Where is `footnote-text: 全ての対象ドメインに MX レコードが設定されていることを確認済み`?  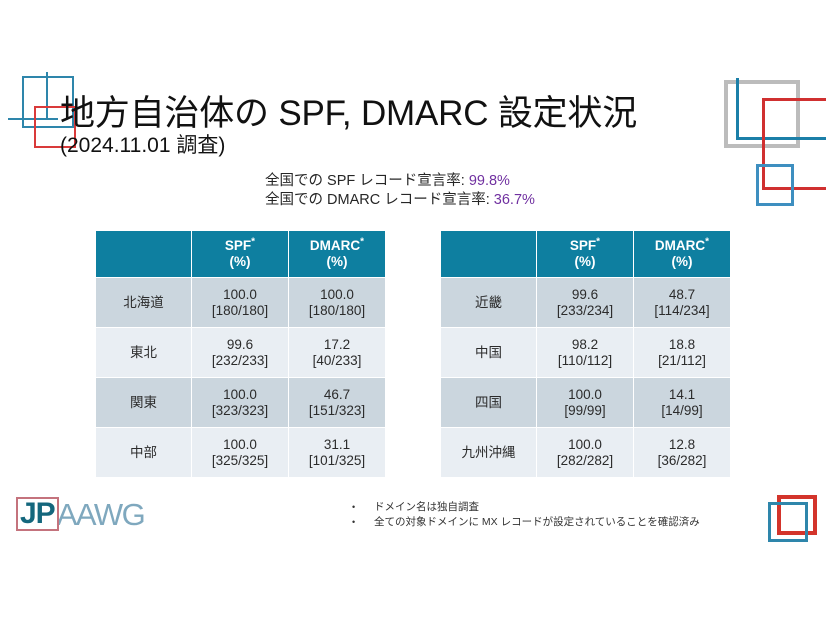 footnote-text: 全ての対象ドメインに MX レコードが設定されていることを確認済み is located at coordinates (537, 522).